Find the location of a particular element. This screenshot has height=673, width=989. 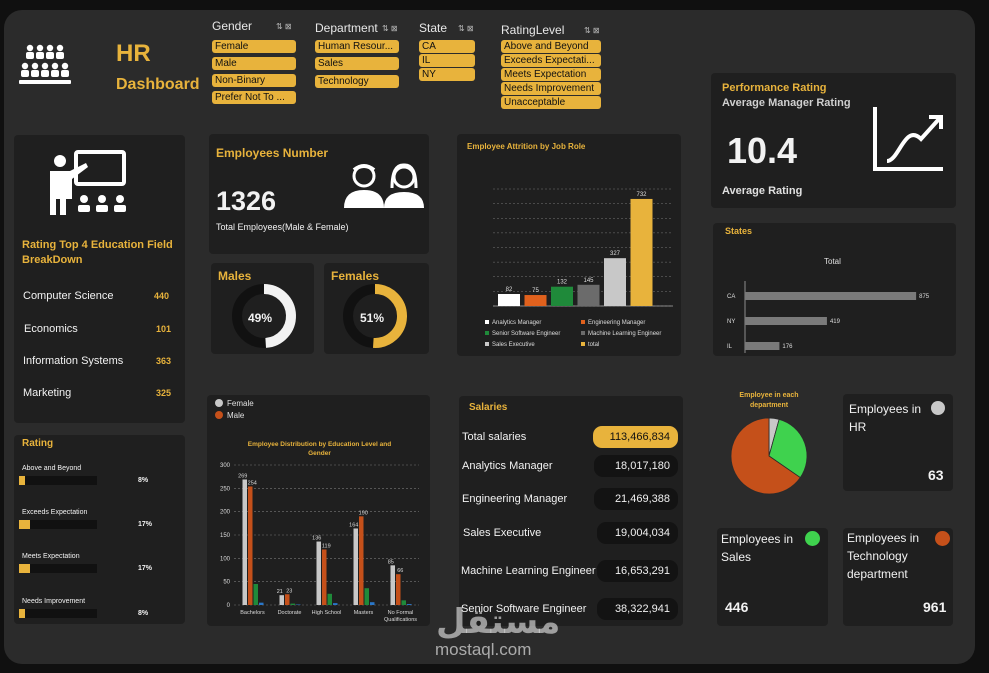

page-subtitle: Dashboard is located at coordinates (158, 84).